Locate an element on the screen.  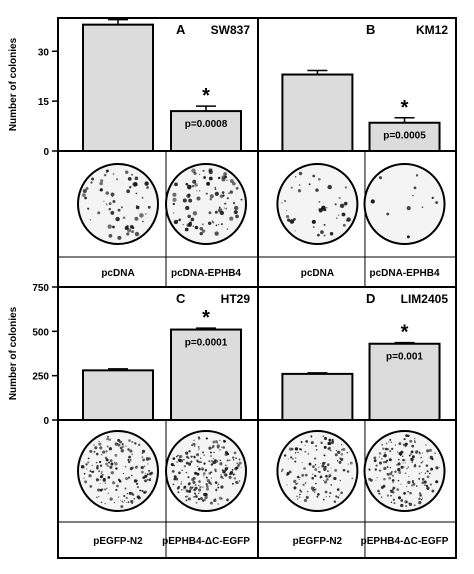
y-tick-label: 0 is located at coordinates (46, 152).